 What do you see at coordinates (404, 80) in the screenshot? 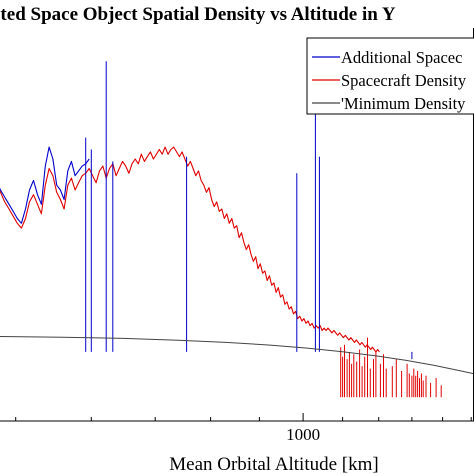
I see `legend-label-spacecraft-density: Spacecraft Density` at bounding box center [404, 80].